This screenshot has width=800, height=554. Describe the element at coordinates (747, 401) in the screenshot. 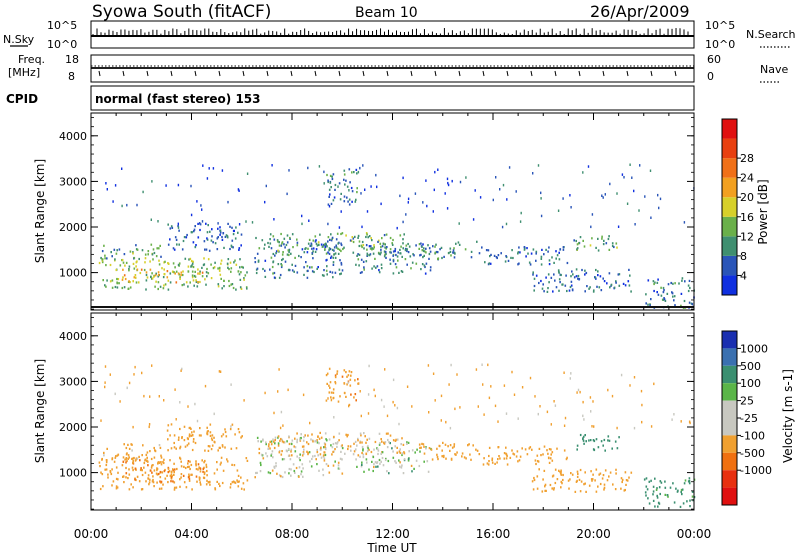

I see `colorbar-tick-label: 25` at that location.